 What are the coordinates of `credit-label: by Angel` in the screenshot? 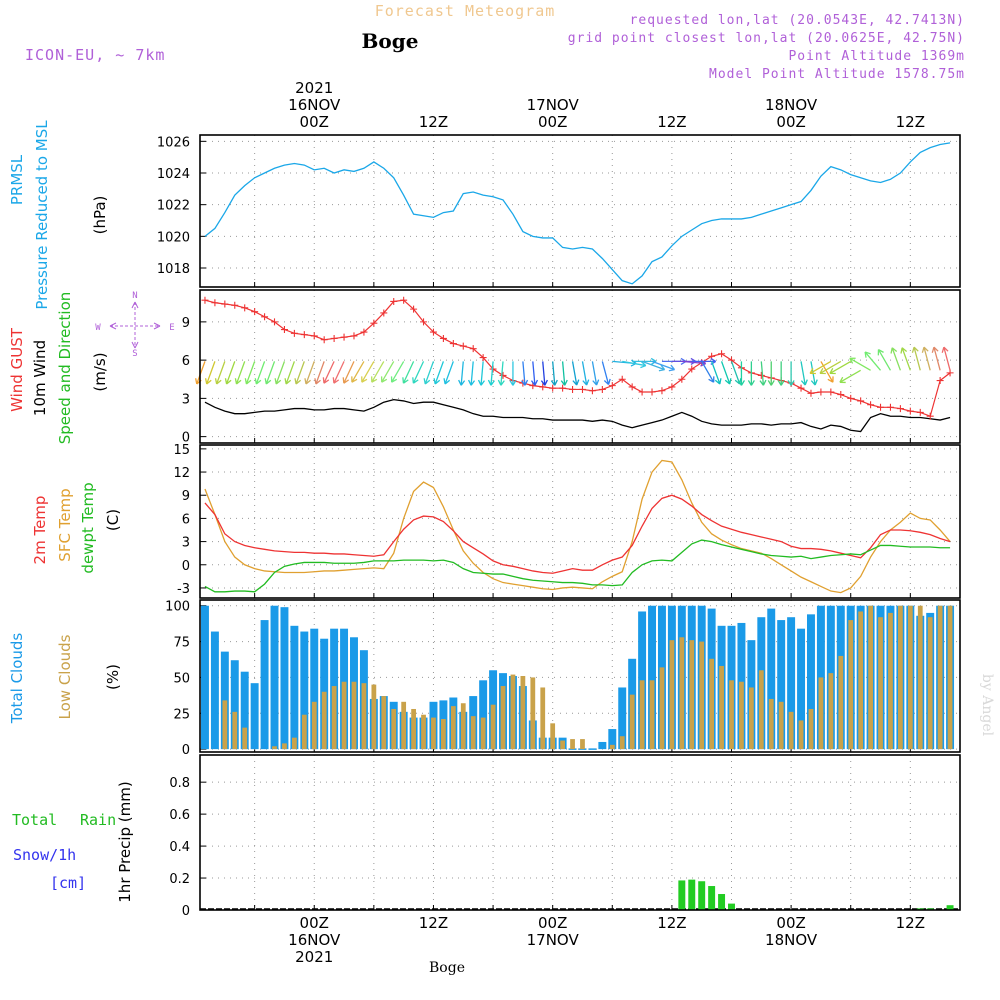 It's located at (987, 705).